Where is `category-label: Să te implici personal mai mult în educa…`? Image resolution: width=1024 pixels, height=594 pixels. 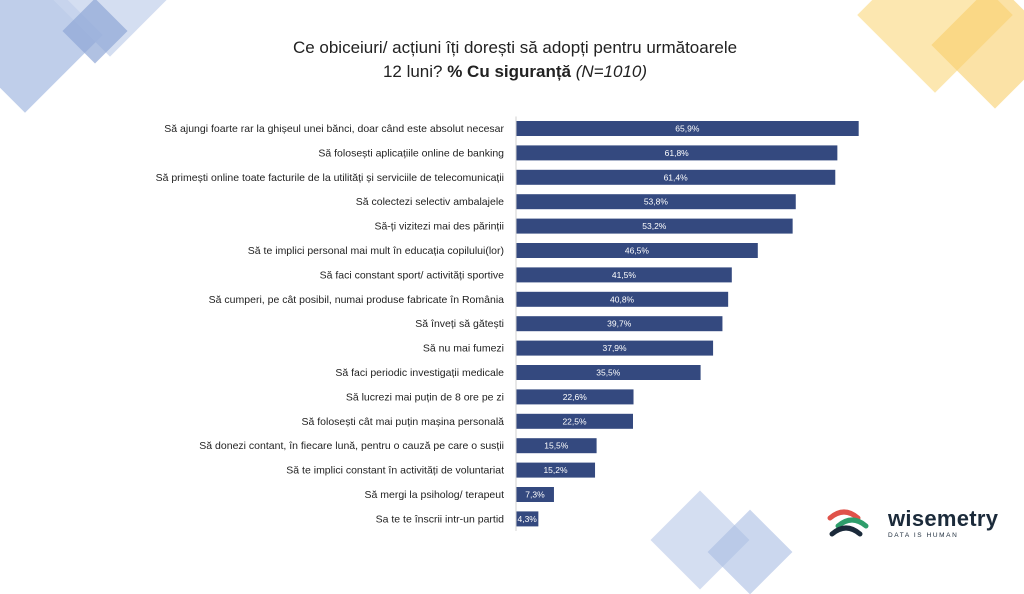 category-label: Să te implici personal mai mult în educa… is located at coordinates (376, 251).